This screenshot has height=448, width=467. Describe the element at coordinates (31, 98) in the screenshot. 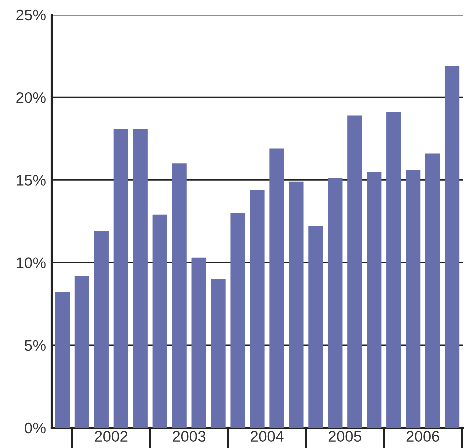

I see `y-tick-label: 20%` at that location.